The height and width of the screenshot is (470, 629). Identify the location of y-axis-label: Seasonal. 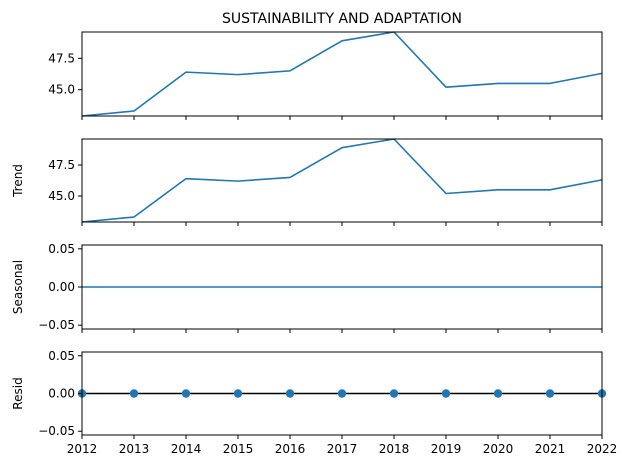
(18, 287).